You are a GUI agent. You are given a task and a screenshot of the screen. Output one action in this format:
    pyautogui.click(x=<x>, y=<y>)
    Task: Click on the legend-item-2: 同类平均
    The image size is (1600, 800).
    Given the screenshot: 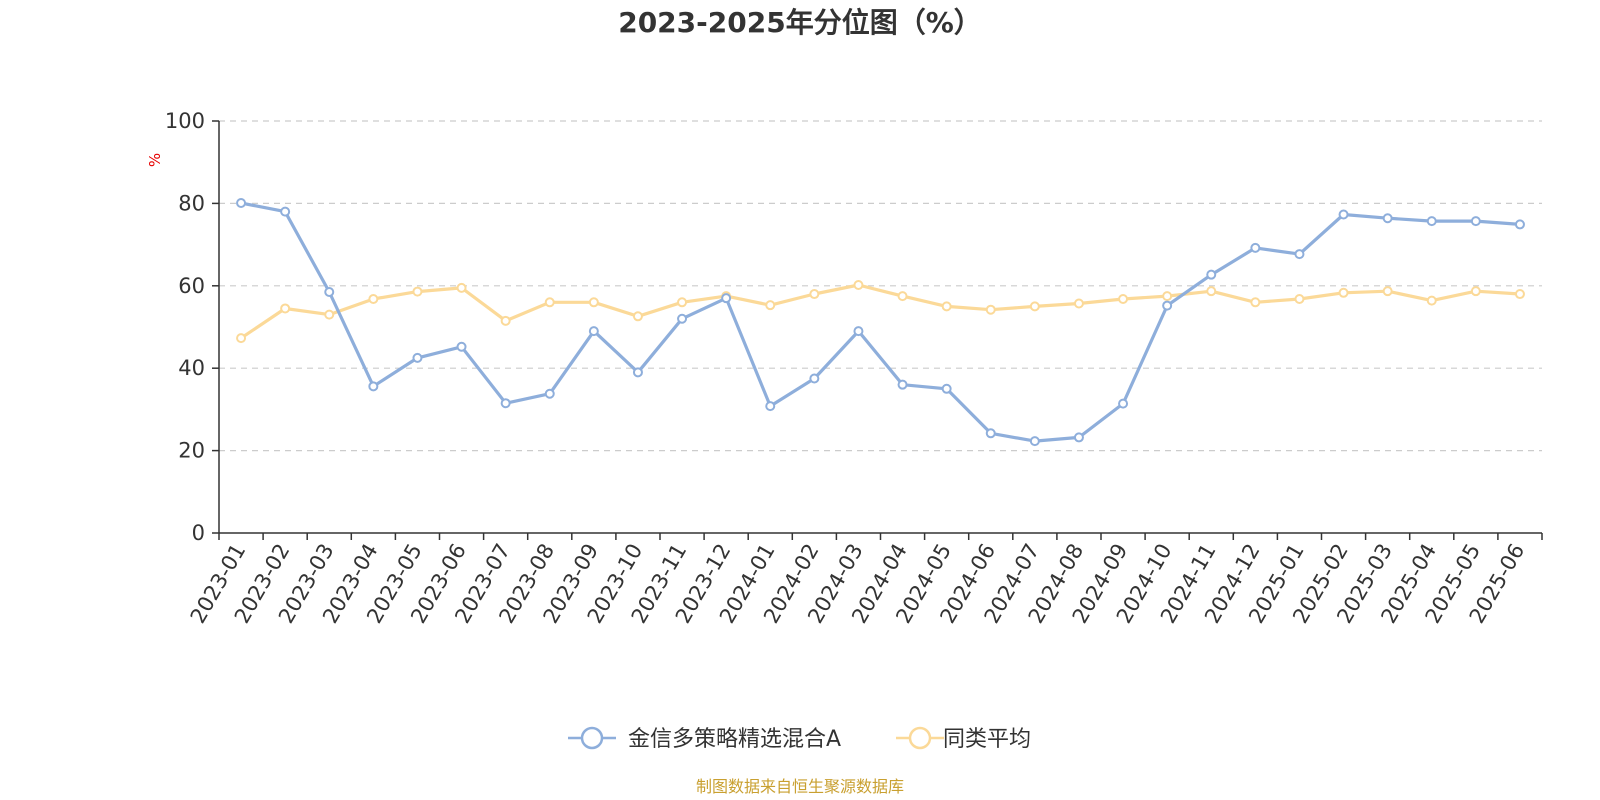 What is the action you would take?
    pyautogui.click(x=963, y=739)
    